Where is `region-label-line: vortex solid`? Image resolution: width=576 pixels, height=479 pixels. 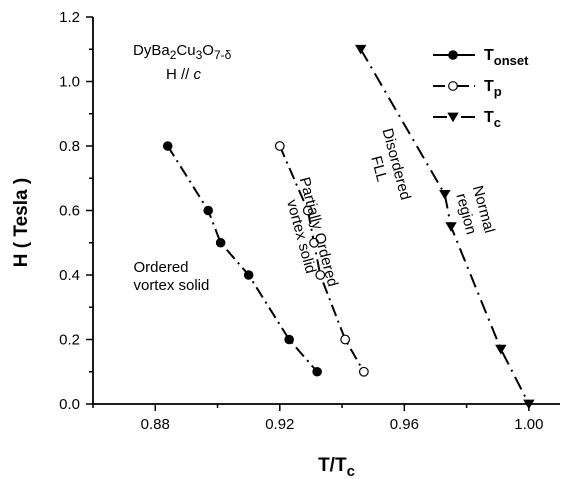
region-label-line: vortex solid is located at coordinates (171, 285).